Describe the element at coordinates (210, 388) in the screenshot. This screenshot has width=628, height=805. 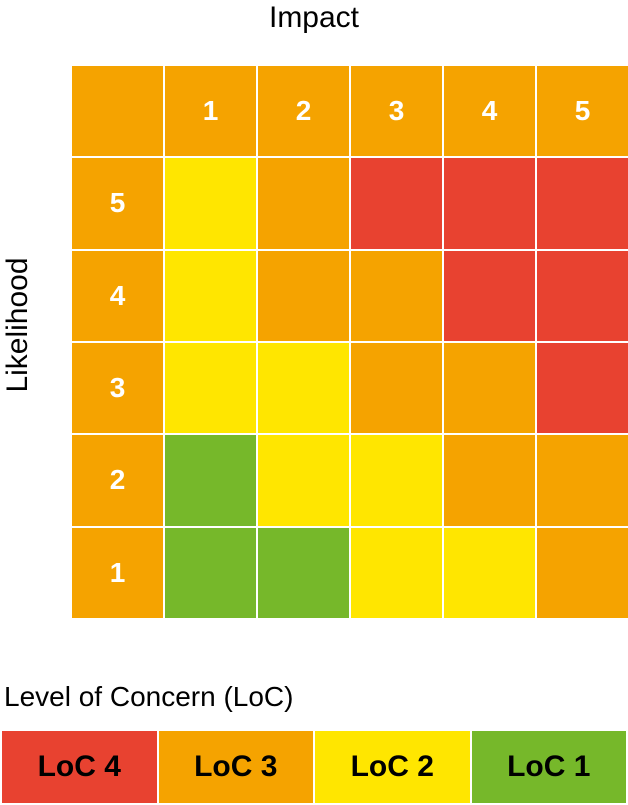
I see `matrix-cell-L3-I1` at that location.